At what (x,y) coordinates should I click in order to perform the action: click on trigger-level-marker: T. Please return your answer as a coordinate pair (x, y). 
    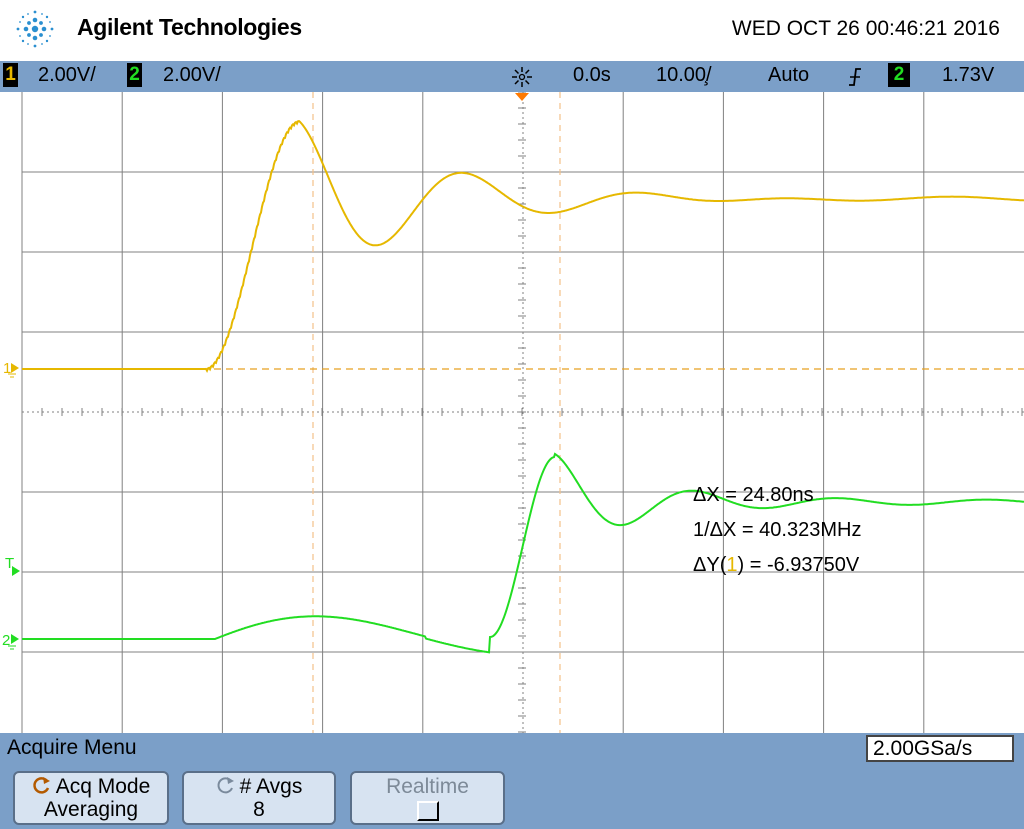
    Looking at the image, I should click on (12, 565).